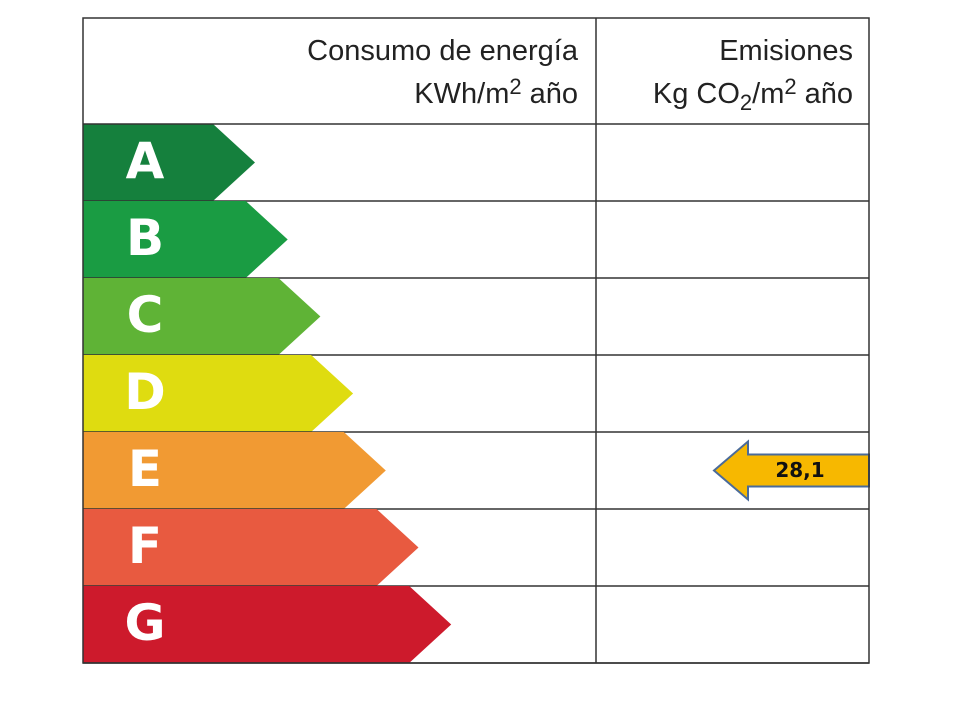 This screenshot has width=960, height=720. Describe the element at coordinates (696, 94) in the screenshot. I see `unit-part: Kg CO` at that location.